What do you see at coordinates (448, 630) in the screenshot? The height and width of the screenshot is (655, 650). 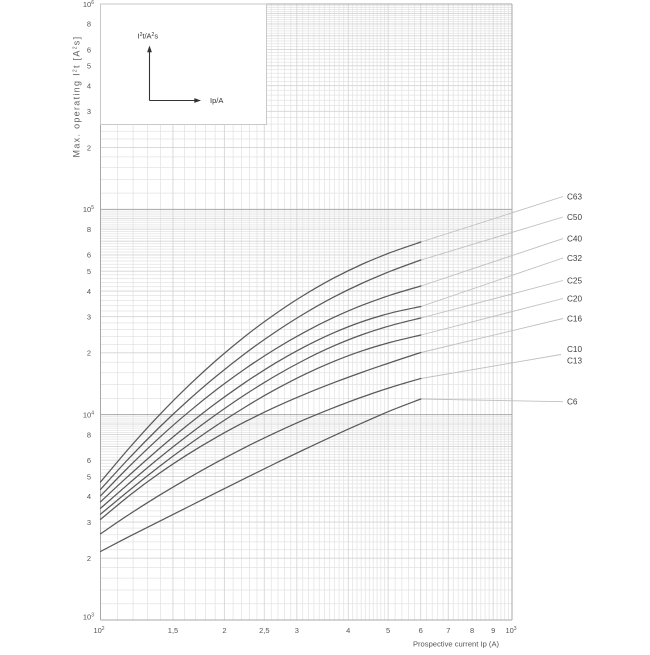 I see `svg-text: 7` at bounding box center [448, 630].